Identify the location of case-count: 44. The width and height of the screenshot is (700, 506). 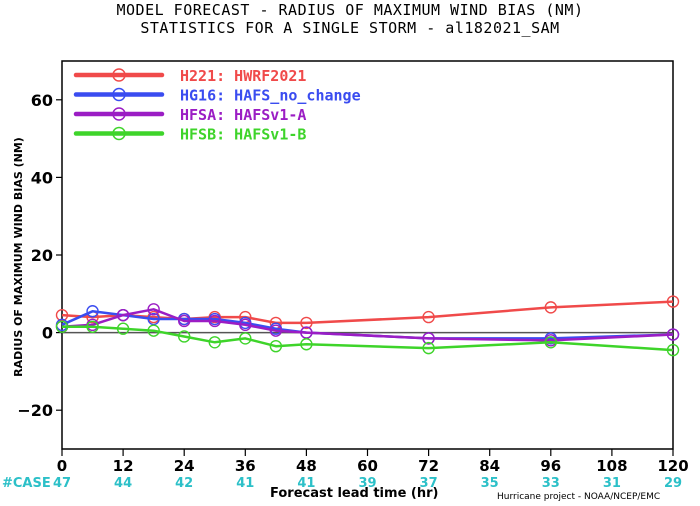
(123, 483).